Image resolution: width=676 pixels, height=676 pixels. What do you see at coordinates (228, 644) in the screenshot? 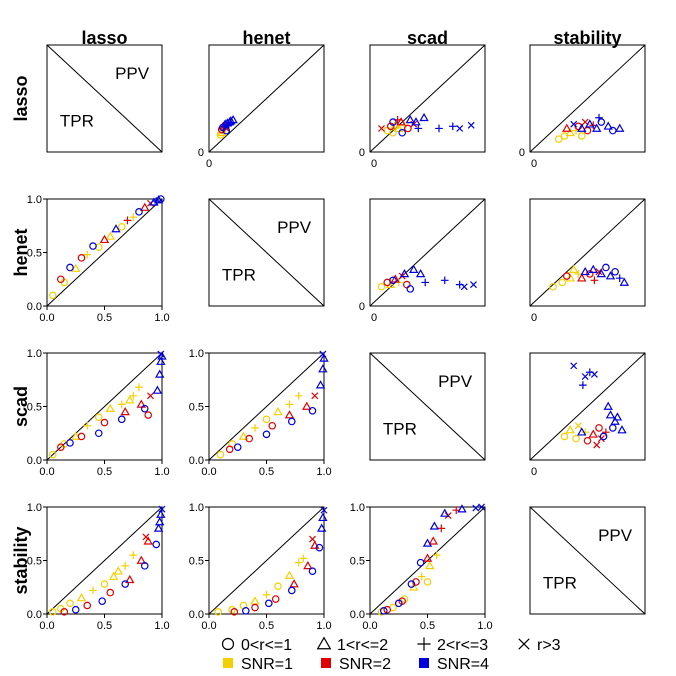
I see `legend-symbol-circle` at bounding box center [228, 644].